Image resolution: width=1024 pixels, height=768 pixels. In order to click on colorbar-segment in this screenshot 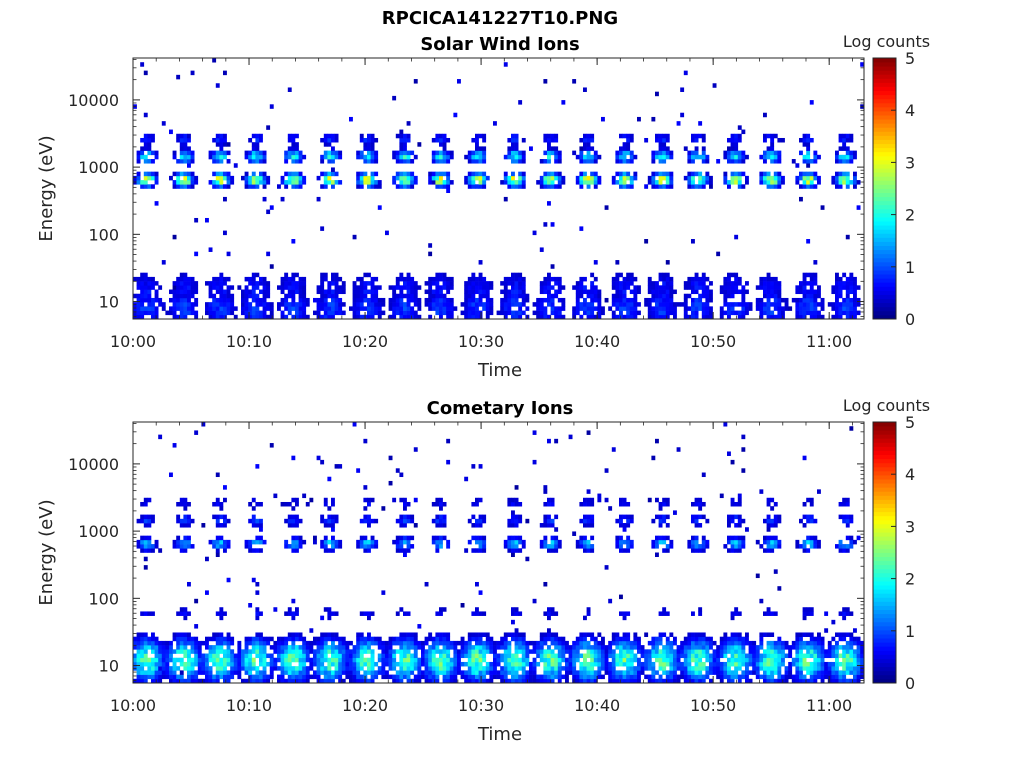, I will do `click(884, 227)`.